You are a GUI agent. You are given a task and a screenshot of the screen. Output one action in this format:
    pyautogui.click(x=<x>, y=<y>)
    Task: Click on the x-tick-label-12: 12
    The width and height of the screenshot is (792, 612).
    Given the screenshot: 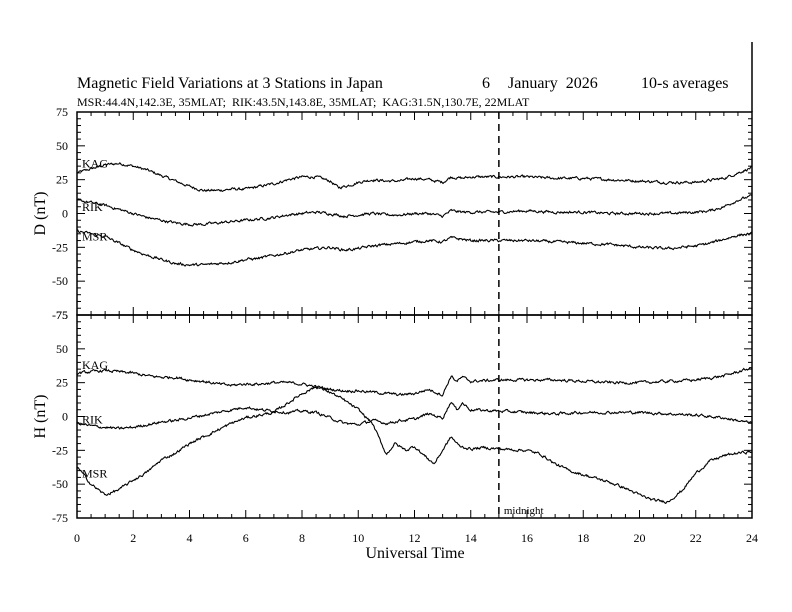 What is the action you would take?
    pyautogui.click(x=415, y=538)
    